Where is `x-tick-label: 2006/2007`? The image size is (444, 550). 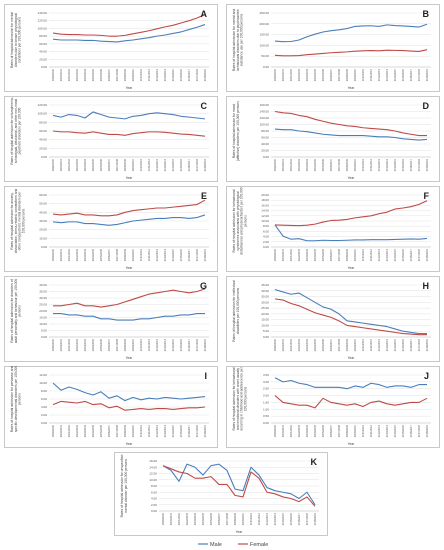
x-tick-label: 2006/2007 is located at coordinates (331, 164).